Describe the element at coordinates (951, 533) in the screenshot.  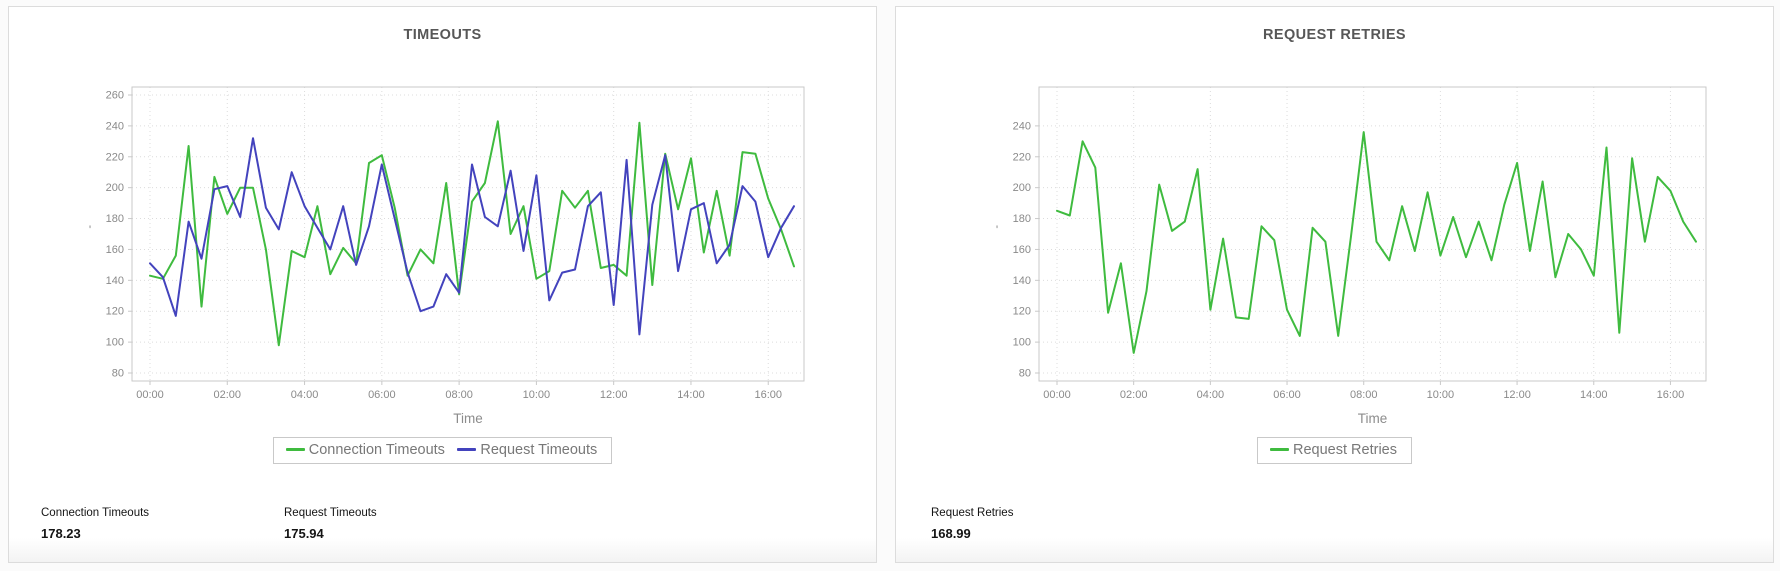
I see `summary-value: 168.99` at that location.